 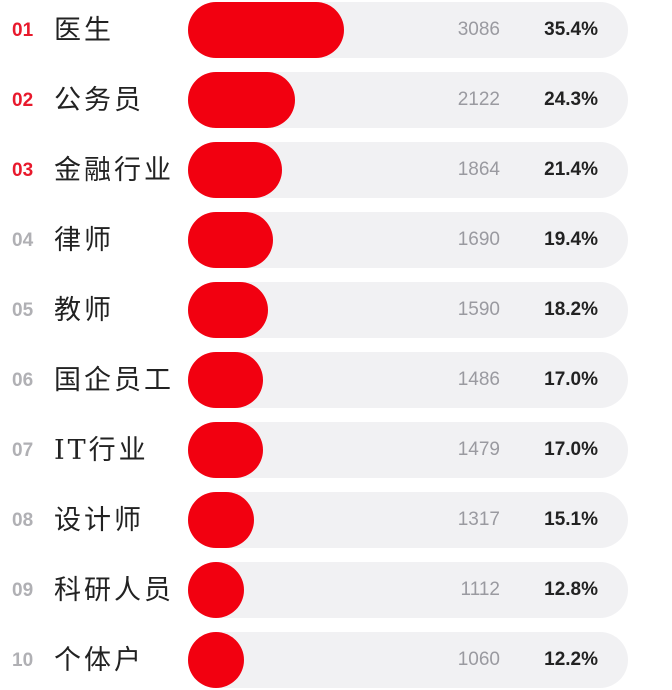 What do you see at coordinates (478, 309) in the screenshot?
I see `count-label: 1590` at bounding box center [478, 309].